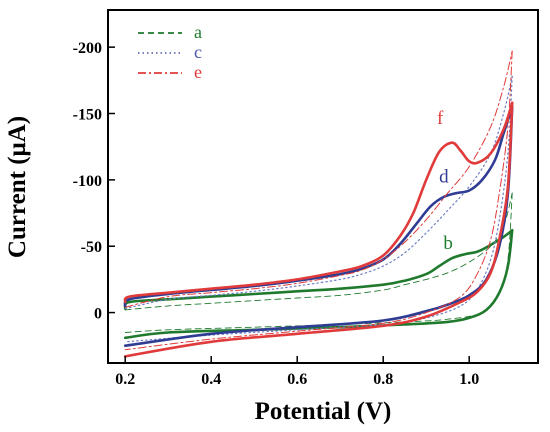  Describe the element at coordinates (323, 411) in the screenshot. I see `x-axis-title: Potential (V)` at that location.